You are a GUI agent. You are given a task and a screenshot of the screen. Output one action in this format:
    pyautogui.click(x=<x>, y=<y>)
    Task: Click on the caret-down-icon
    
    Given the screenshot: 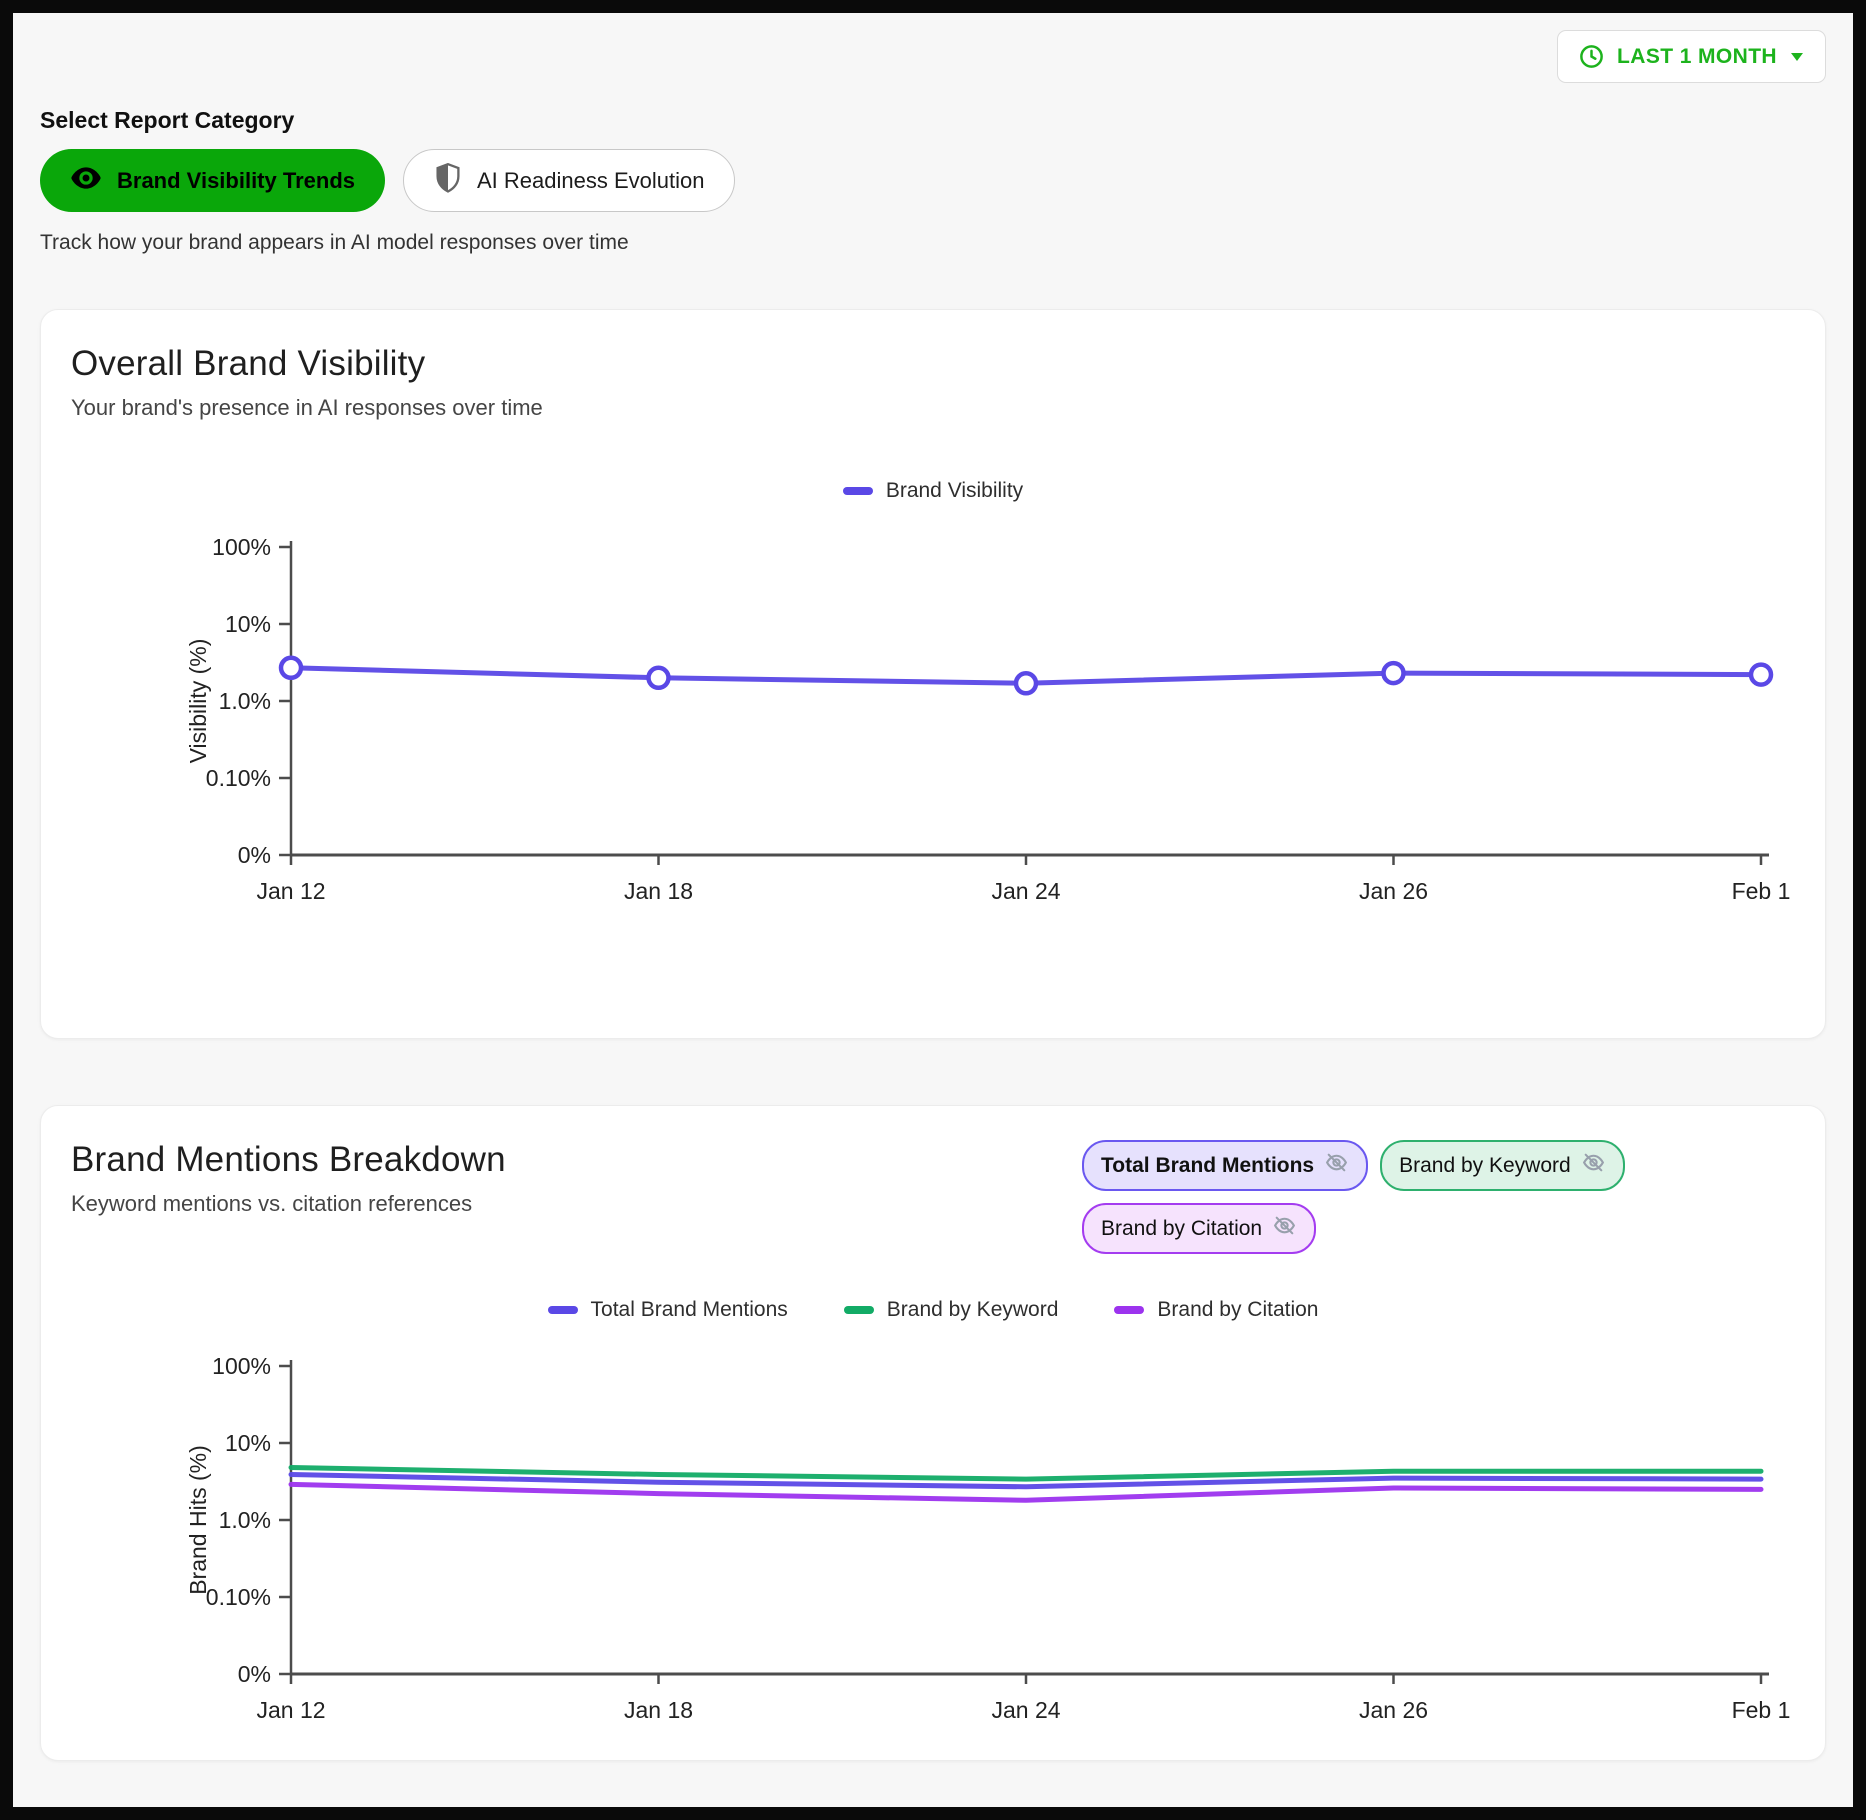 What is the action you would take?
    pyautogui.click(x=1797, y=57)
    